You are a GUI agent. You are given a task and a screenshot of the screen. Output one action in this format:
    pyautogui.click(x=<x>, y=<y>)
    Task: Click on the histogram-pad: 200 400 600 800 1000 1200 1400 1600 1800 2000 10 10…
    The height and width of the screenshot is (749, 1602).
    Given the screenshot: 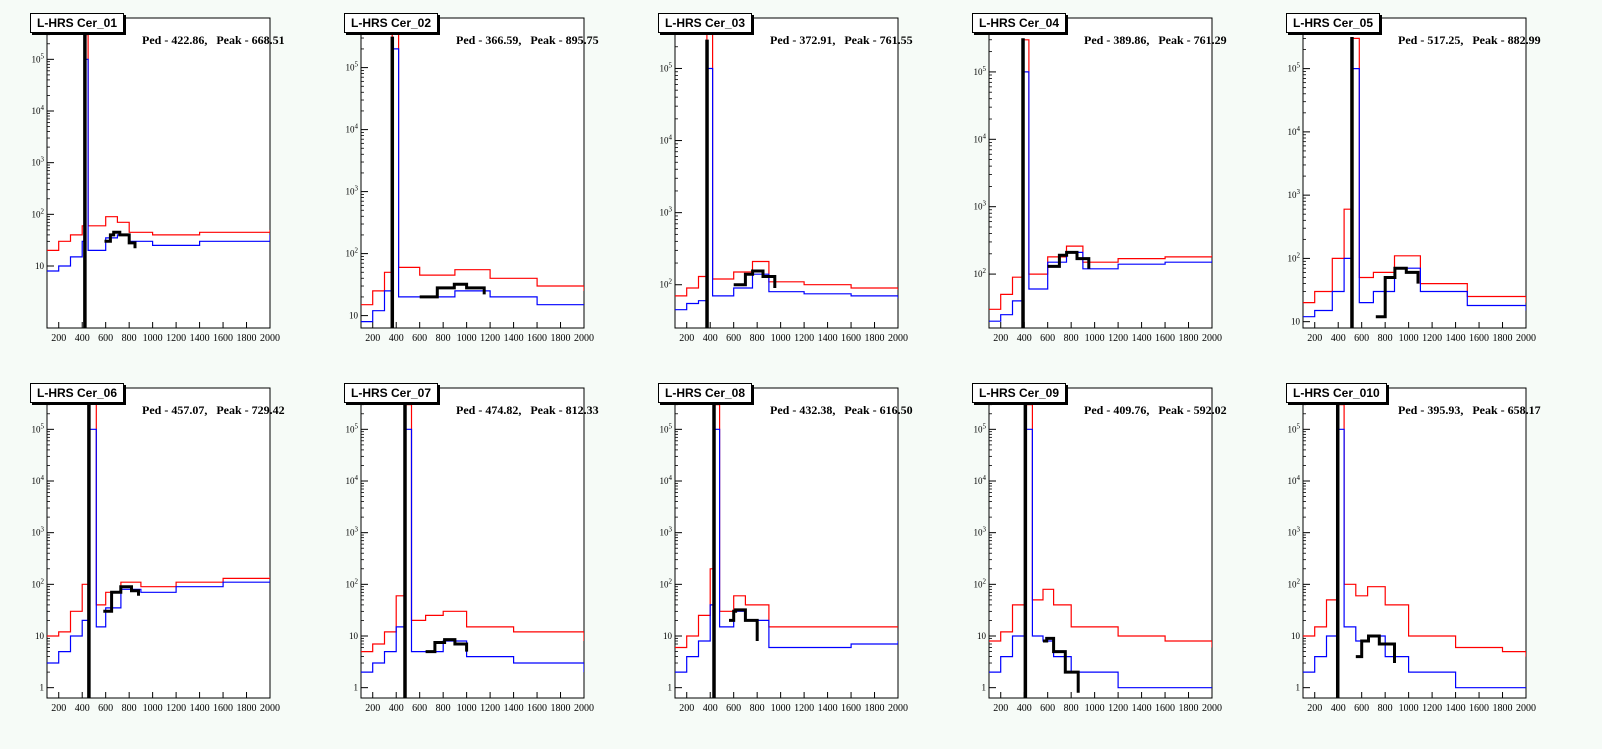 What is the action you would take?
    pyautogui.click(x=1418, y=175)
    